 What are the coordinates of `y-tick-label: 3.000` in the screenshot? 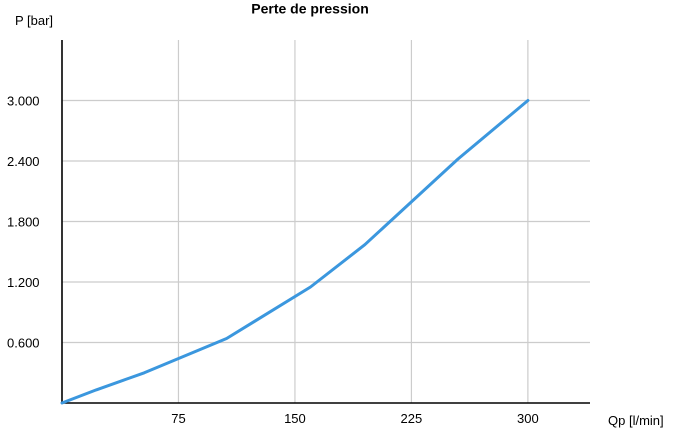 It's located at (23, 101).